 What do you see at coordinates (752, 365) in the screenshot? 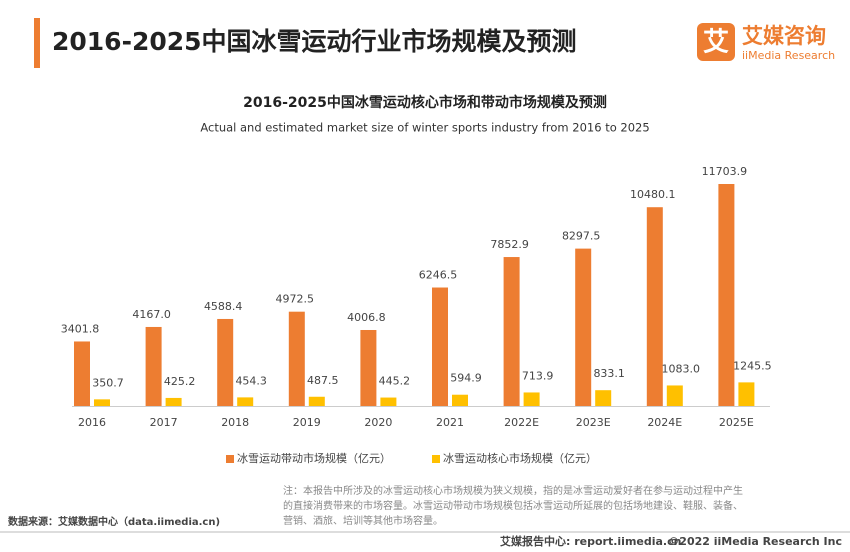
I see `value-label: 1245.5` at bounding box center [752, 365].